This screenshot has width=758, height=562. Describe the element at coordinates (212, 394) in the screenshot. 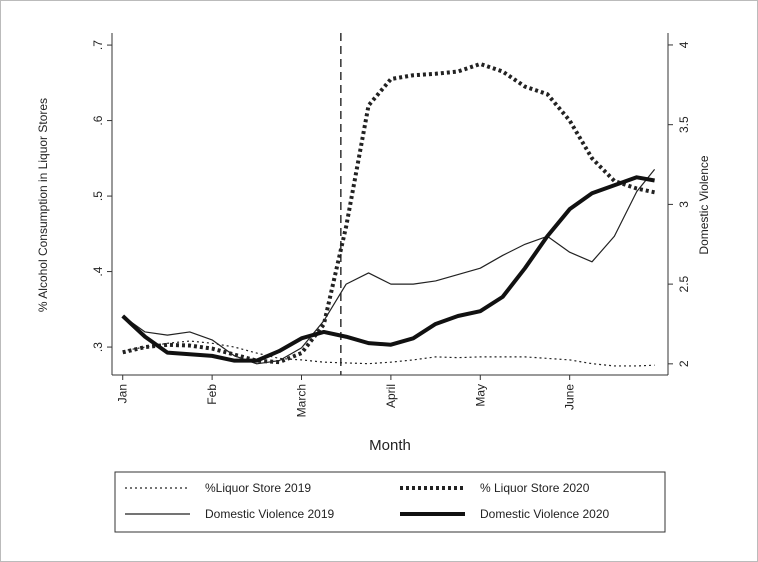

I see `x-tick-label: Feb` at that location.